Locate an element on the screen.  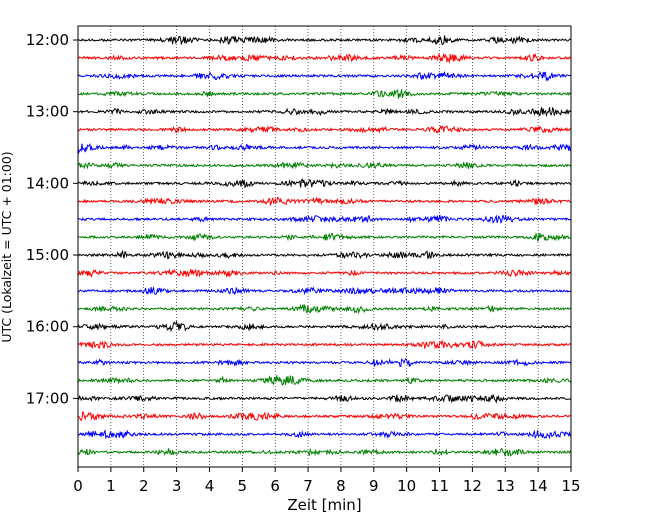
x-tick-label: 10 is located at coordinates (406, 486).